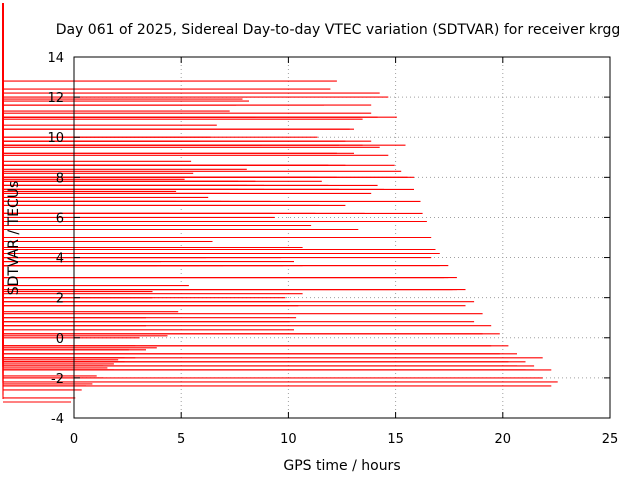  I want to click on data-point-track-f, so click(191, 48).